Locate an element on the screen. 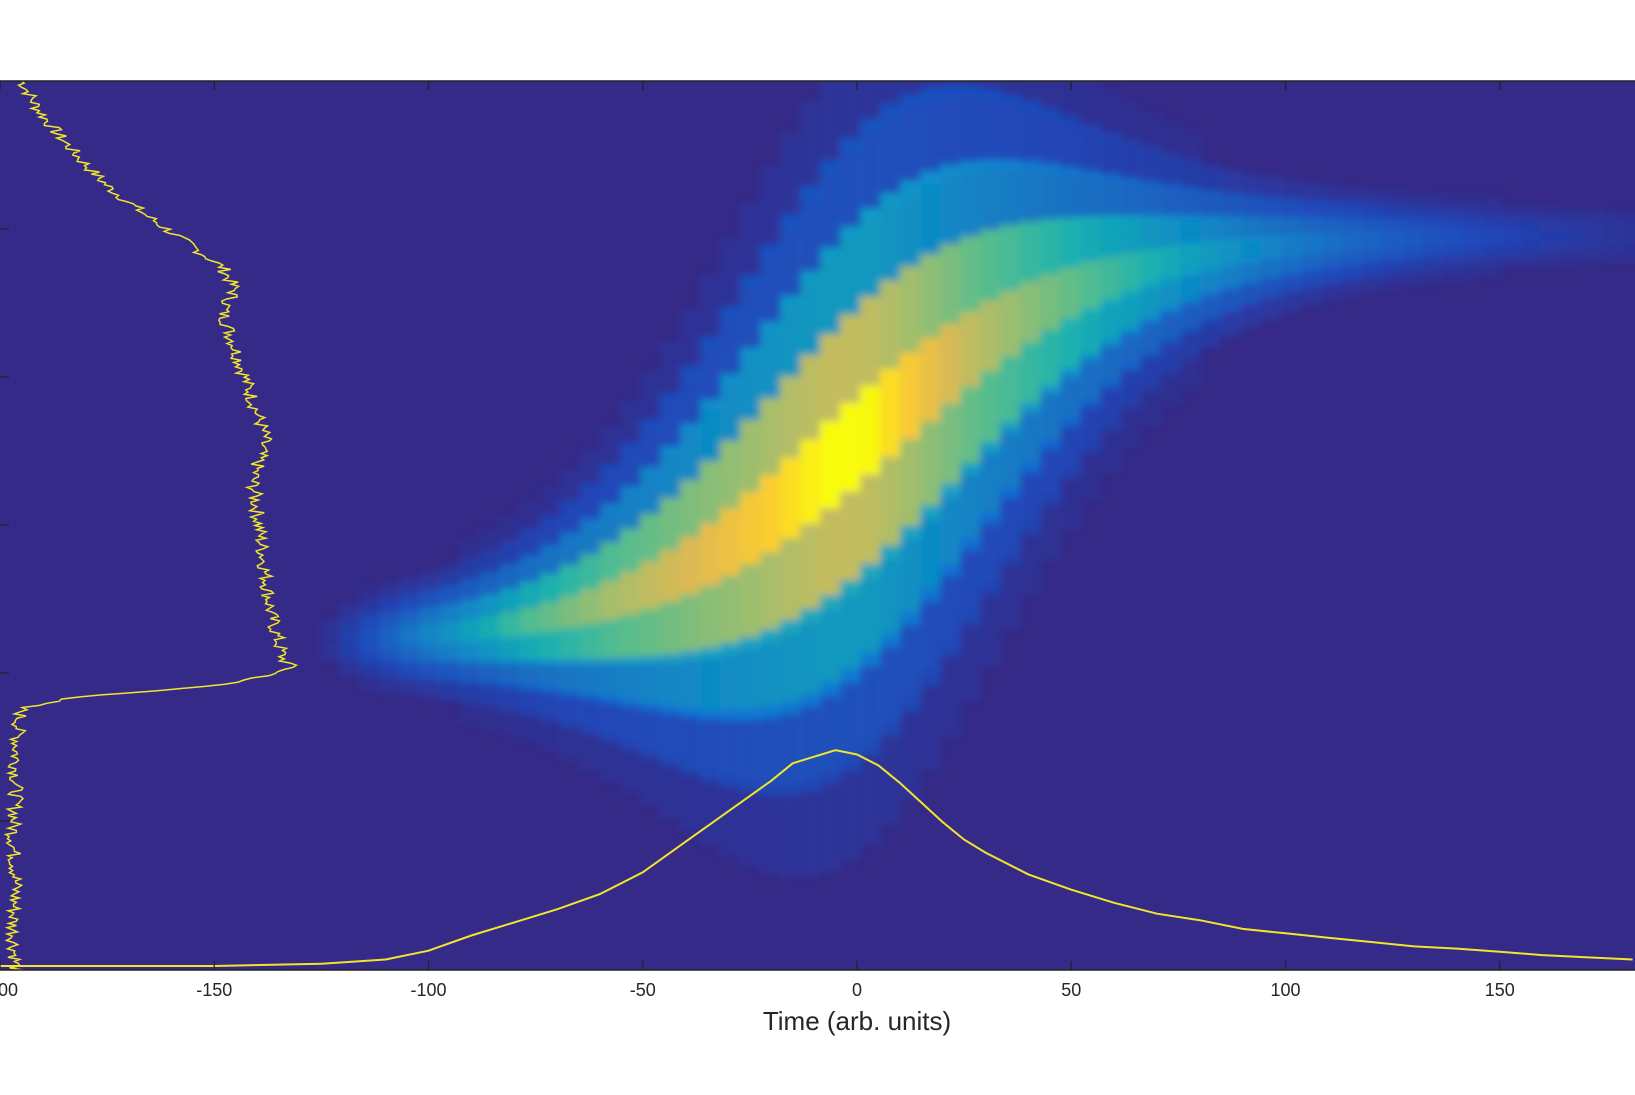 The width and height of the screenshot is (1635, 1095). x-axis-label: Time (arb. units) is located at coordinates (857, 1021).